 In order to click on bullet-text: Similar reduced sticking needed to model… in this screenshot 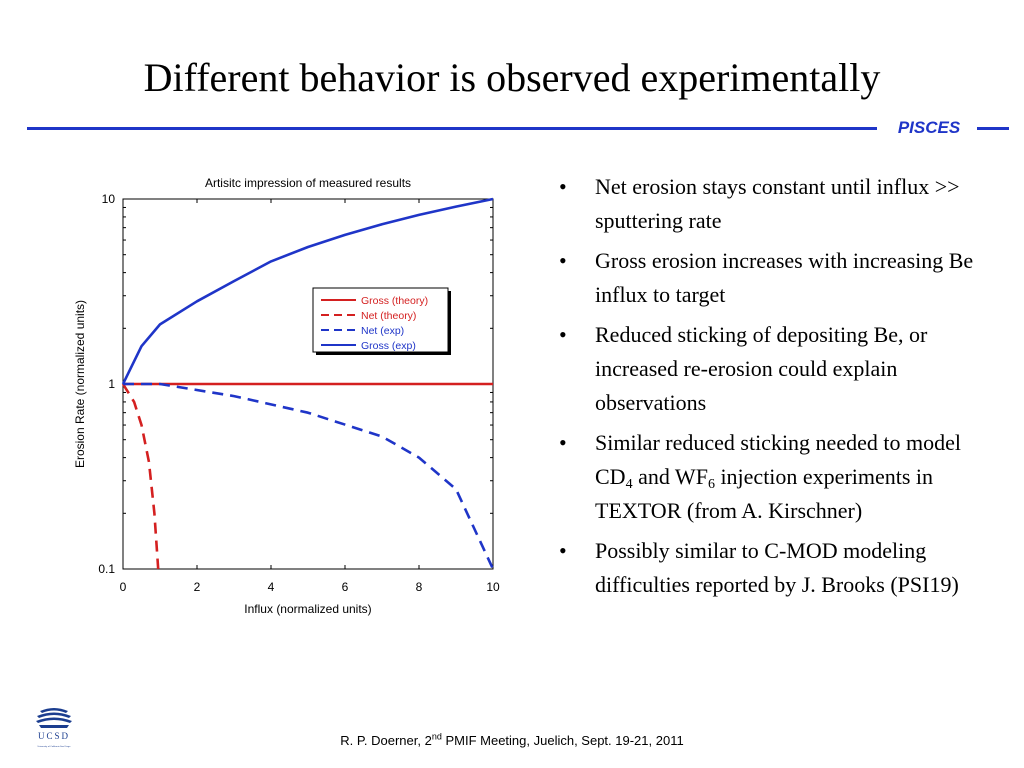, I will do `click(778, 476)`.